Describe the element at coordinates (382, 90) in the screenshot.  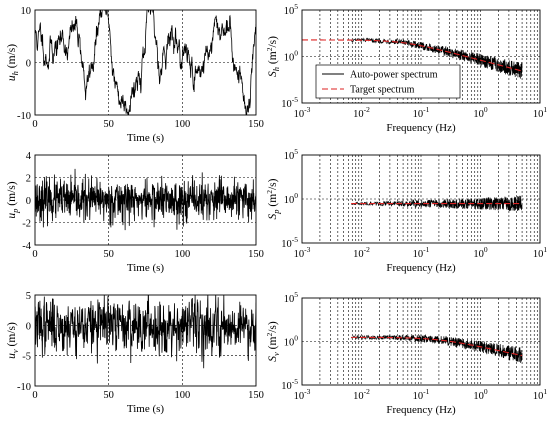
I see `legend-target-label: Target spectrum` at that location.